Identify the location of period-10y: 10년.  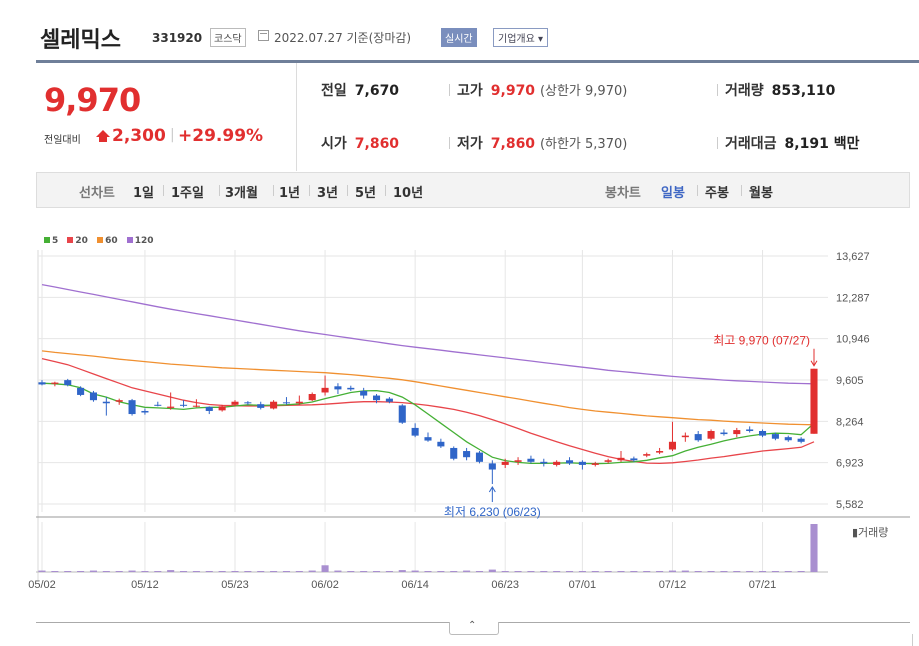
(408, 193).